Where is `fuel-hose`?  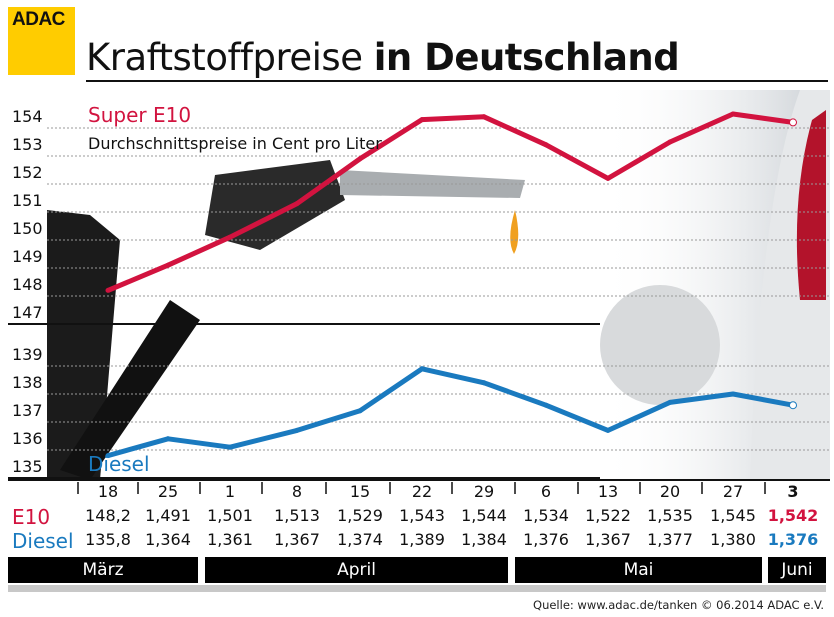
fuel-hose is located at coordinates (130, 390).